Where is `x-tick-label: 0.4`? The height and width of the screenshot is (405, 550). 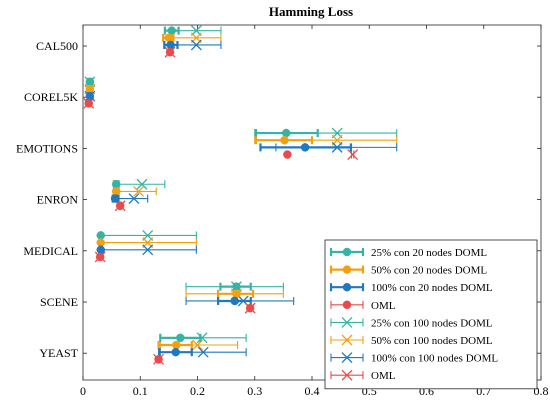
x-tick-label: 0.4 is located at coordinates (312, 391).